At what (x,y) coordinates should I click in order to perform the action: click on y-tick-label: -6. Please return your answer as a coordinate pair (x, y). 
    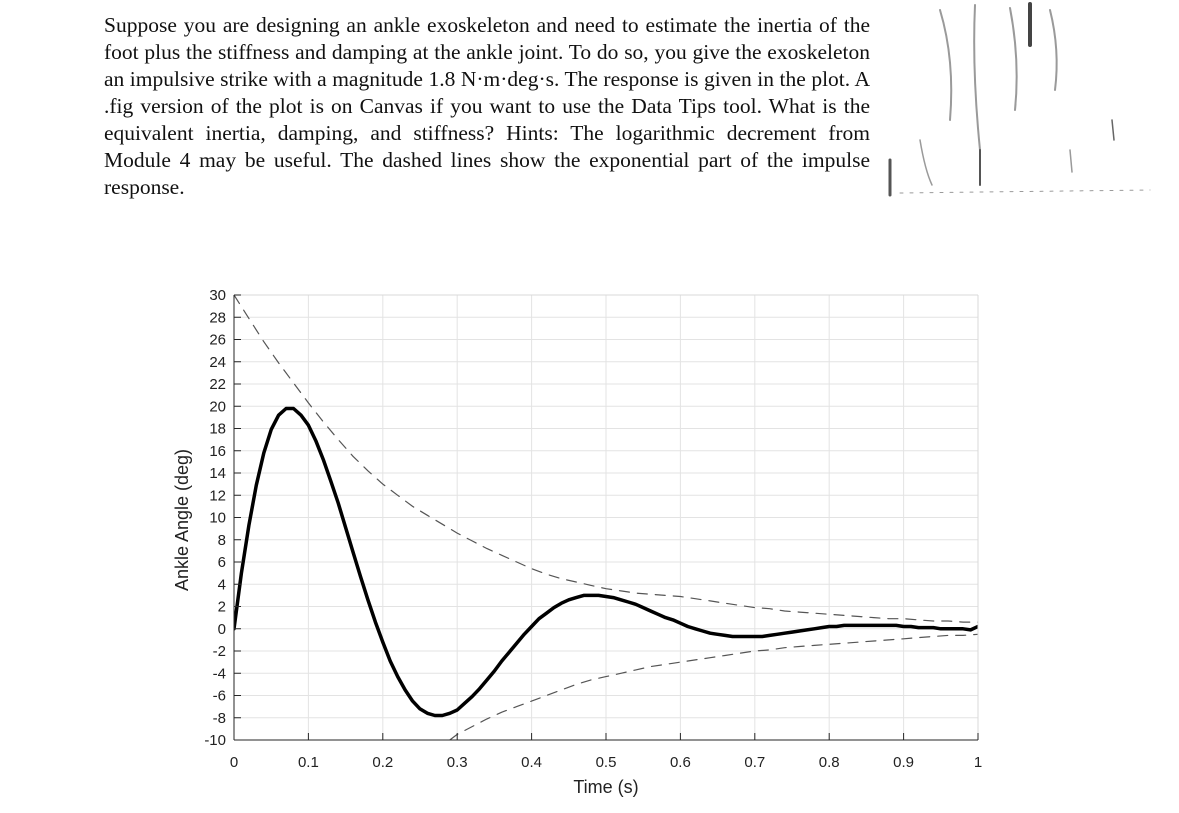
    Looking at the image, I should click on (219, 696).